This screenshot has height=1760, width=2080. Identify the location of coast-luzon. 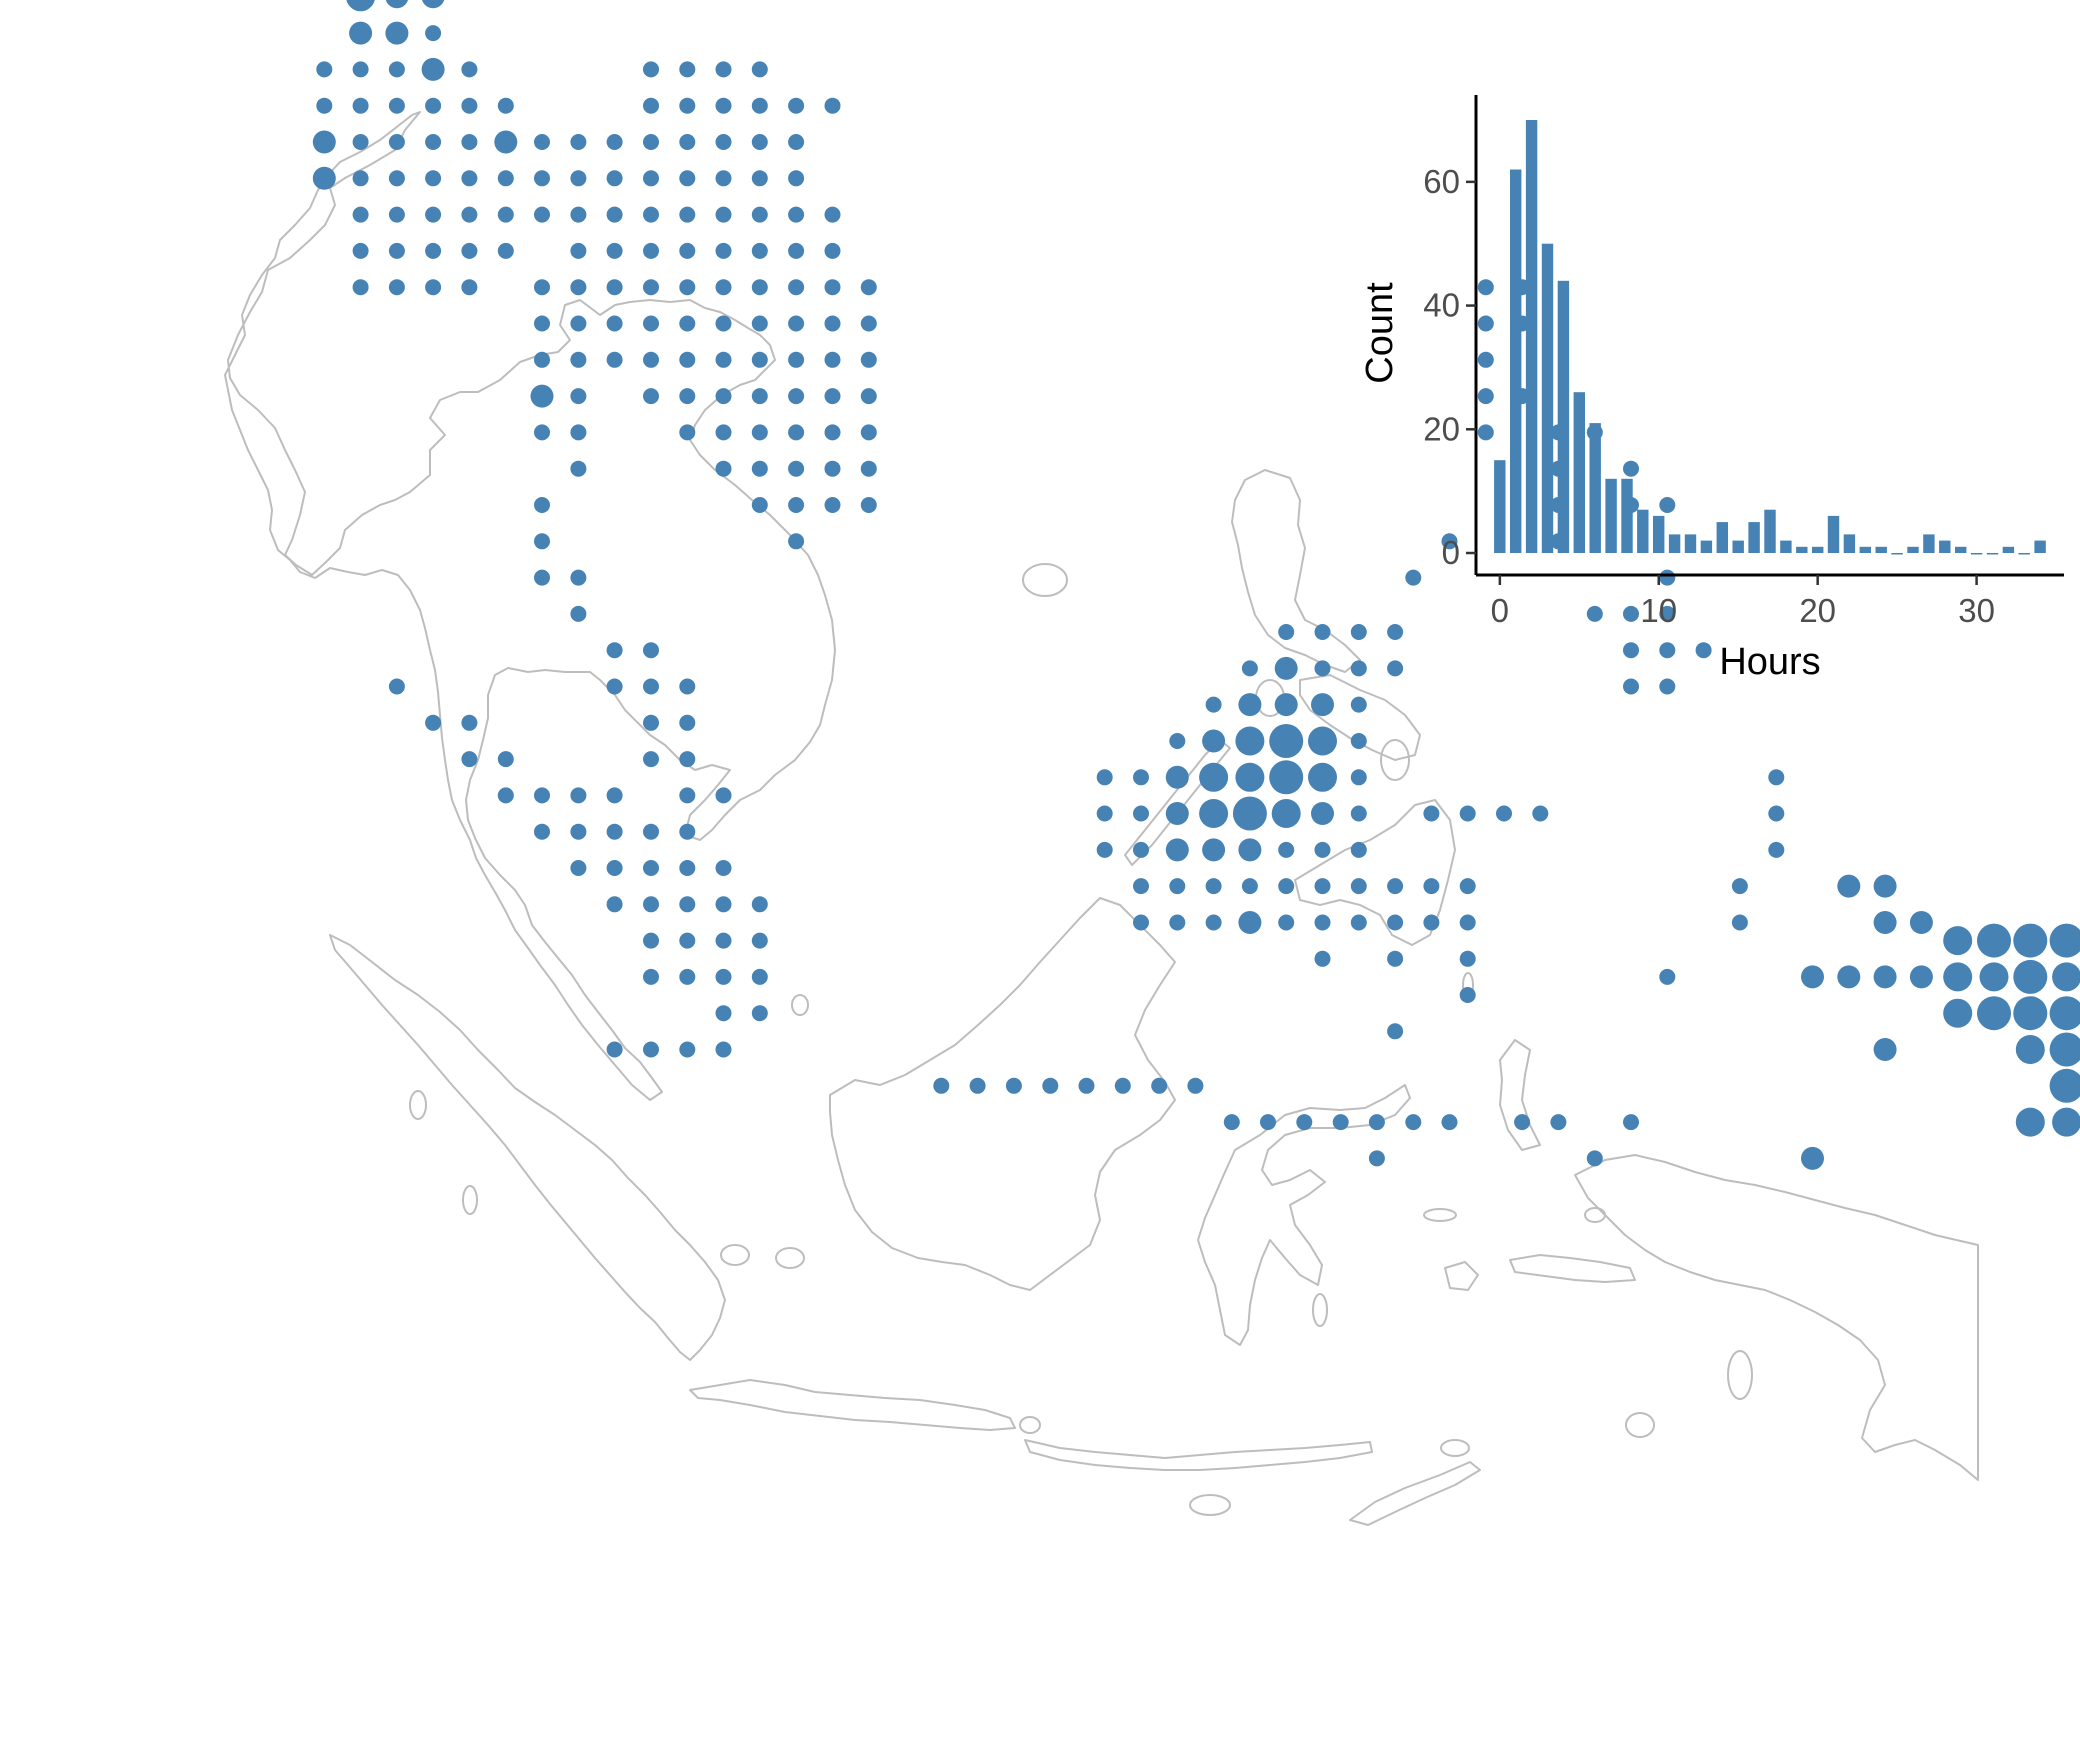
(1296, 571).